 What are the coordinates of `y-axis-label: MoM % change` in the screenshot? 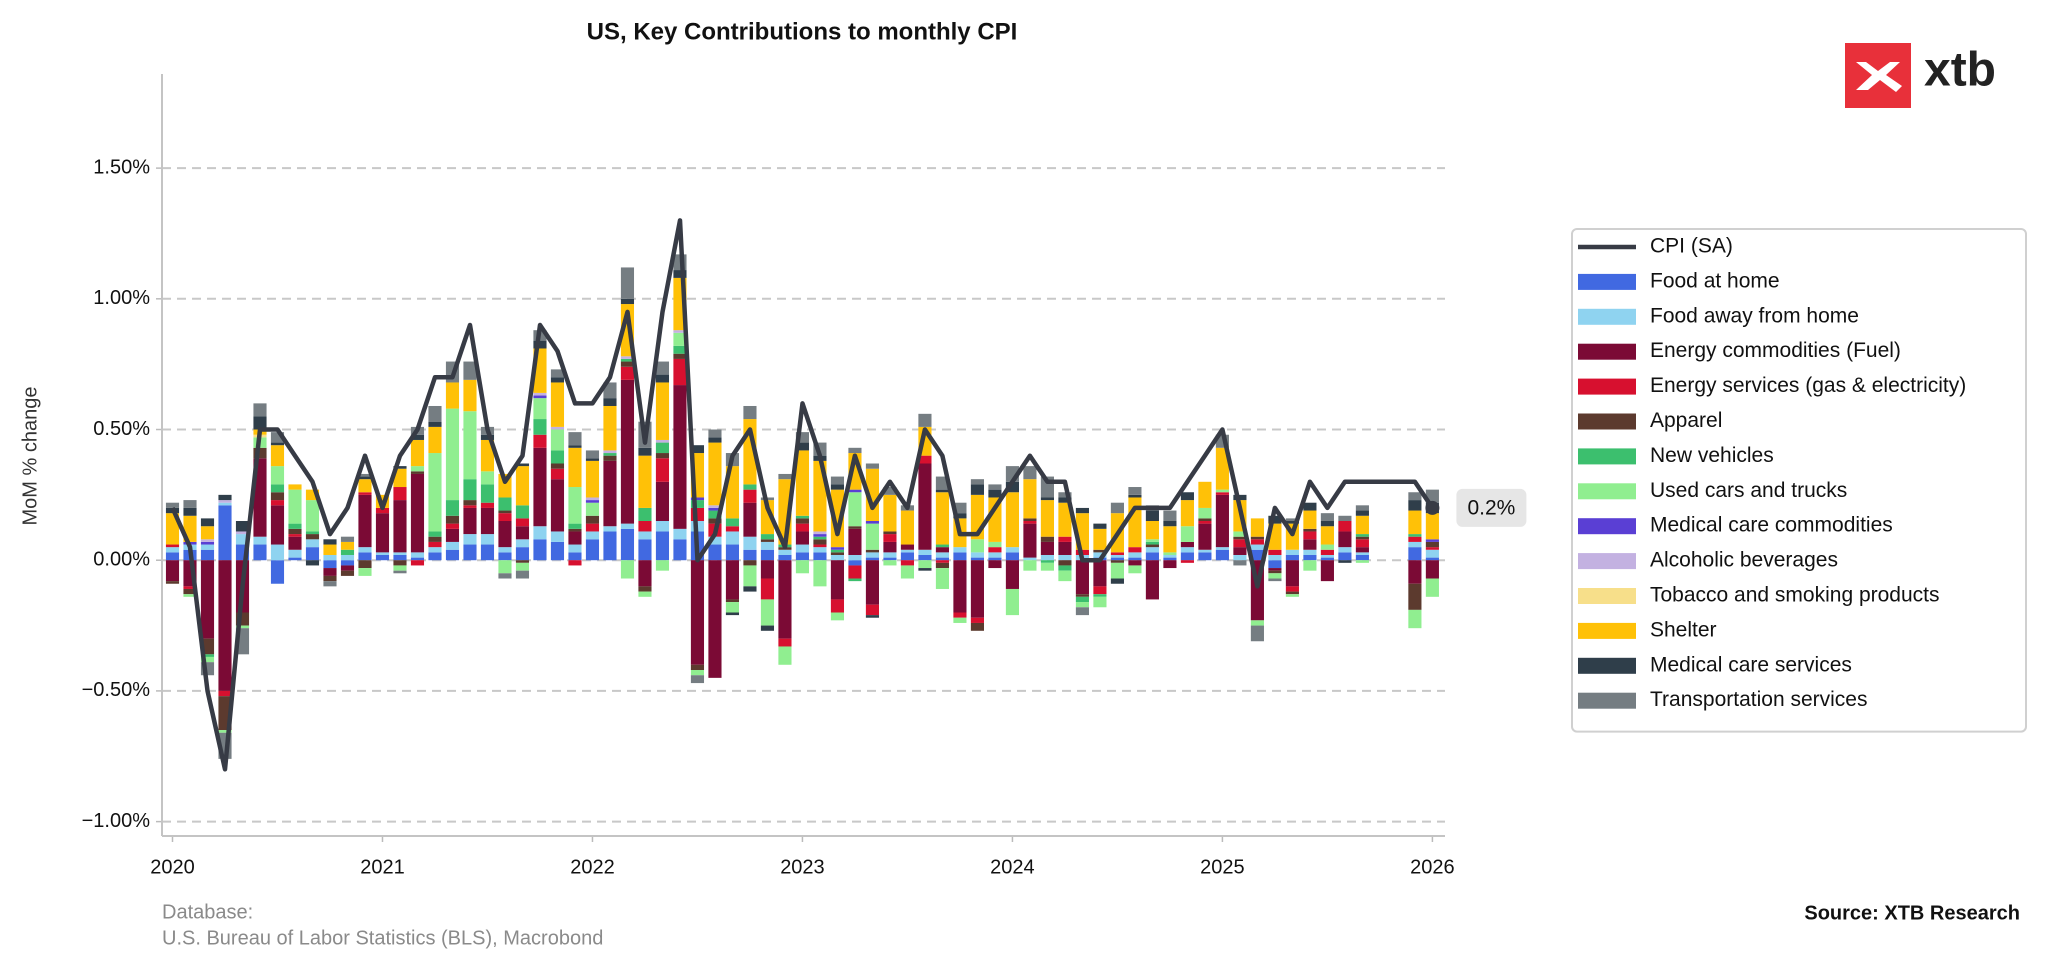 It's located at (30, 456).